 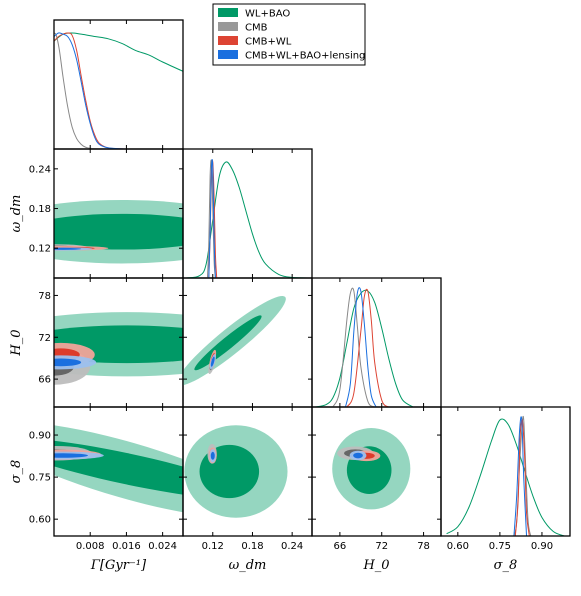 I want to click on y-axis-label-sigma8: σ_8, so click(x=16, y=472).